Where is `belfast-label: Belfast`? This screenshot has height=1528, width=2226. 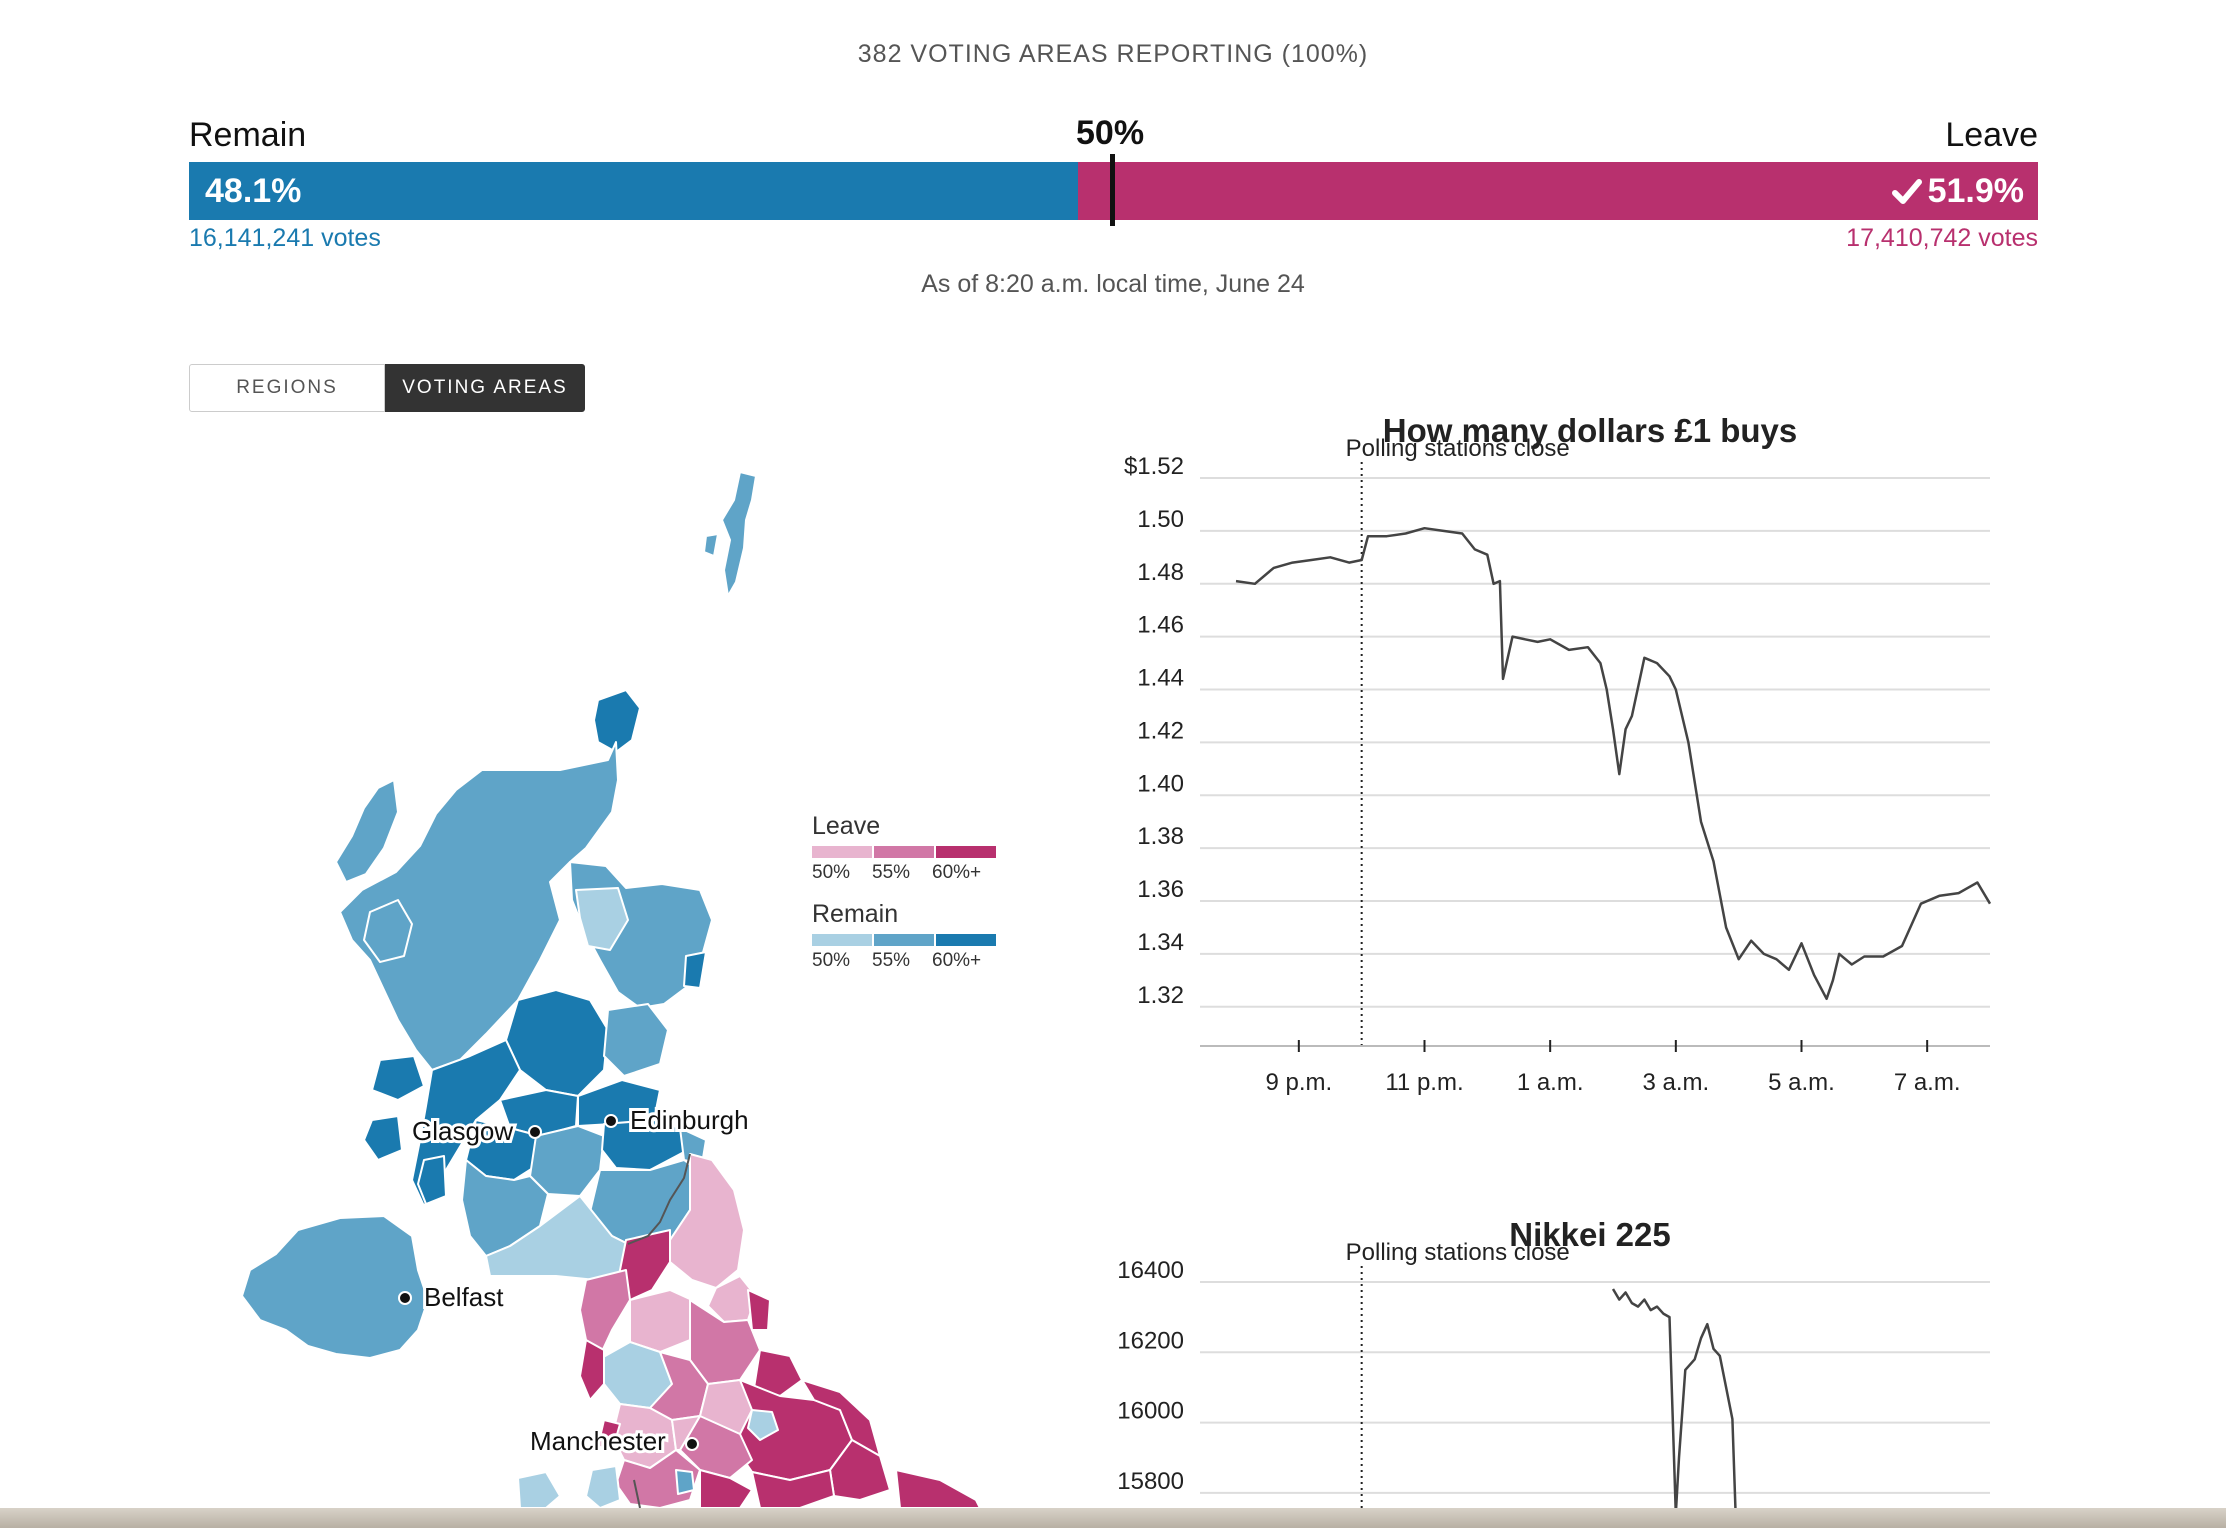 belfast-label: Belfast is located at coordinates (464, 1297).